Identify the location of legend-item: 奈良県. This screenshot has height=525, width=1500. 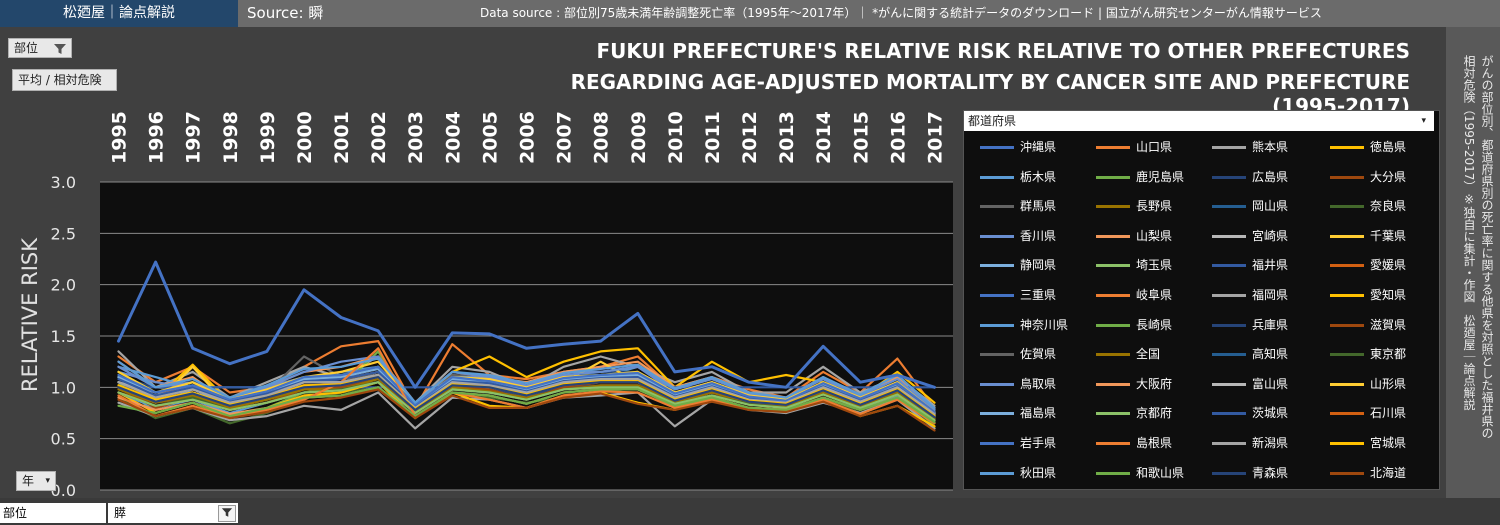
(1368, 206).